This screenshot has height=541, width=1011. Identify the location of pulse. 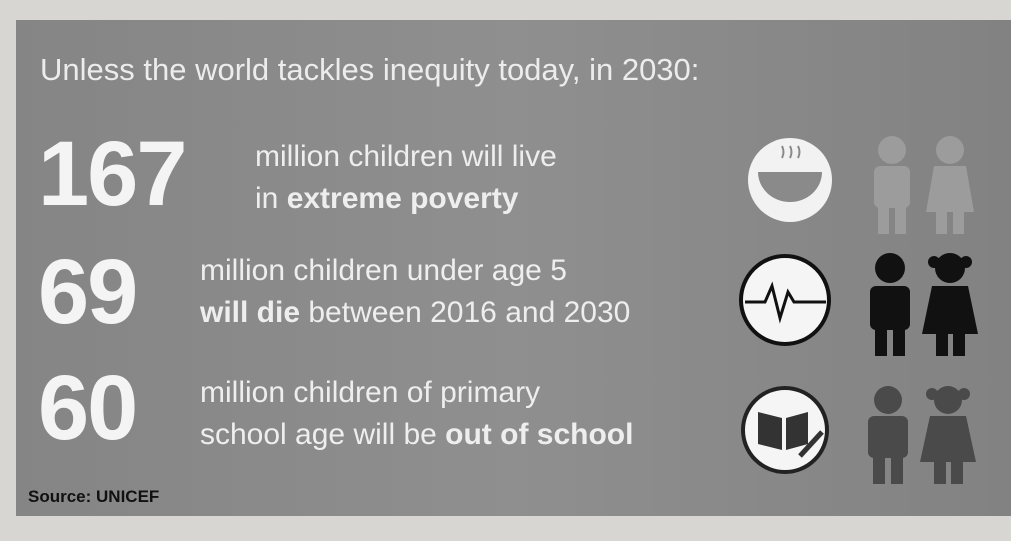
(785, 302).